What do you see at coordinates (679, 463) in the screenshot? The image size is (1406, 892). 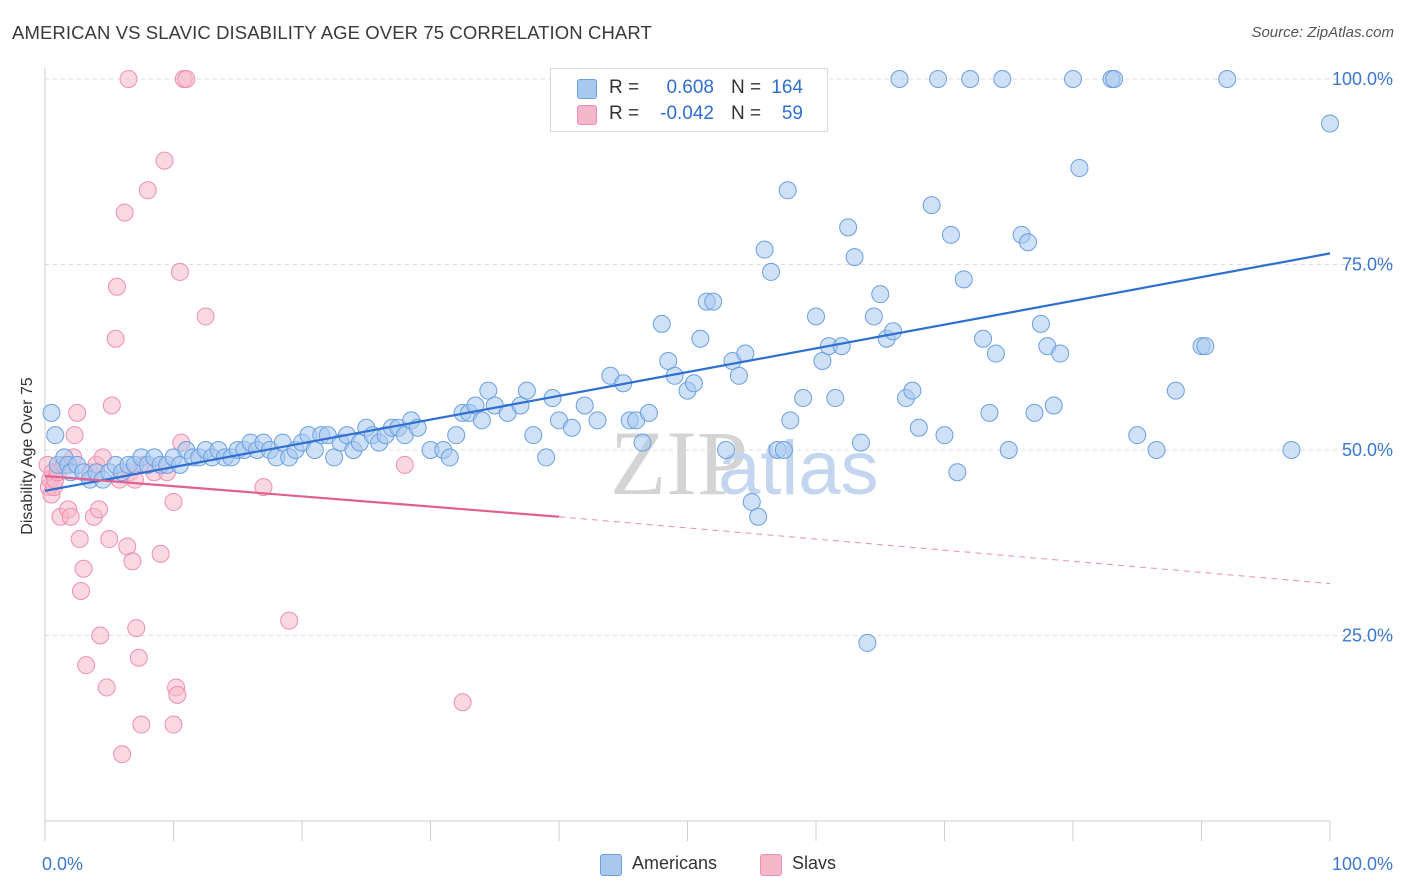 I see `watermark-zip: ZIP` at bounding box center [679, 463].